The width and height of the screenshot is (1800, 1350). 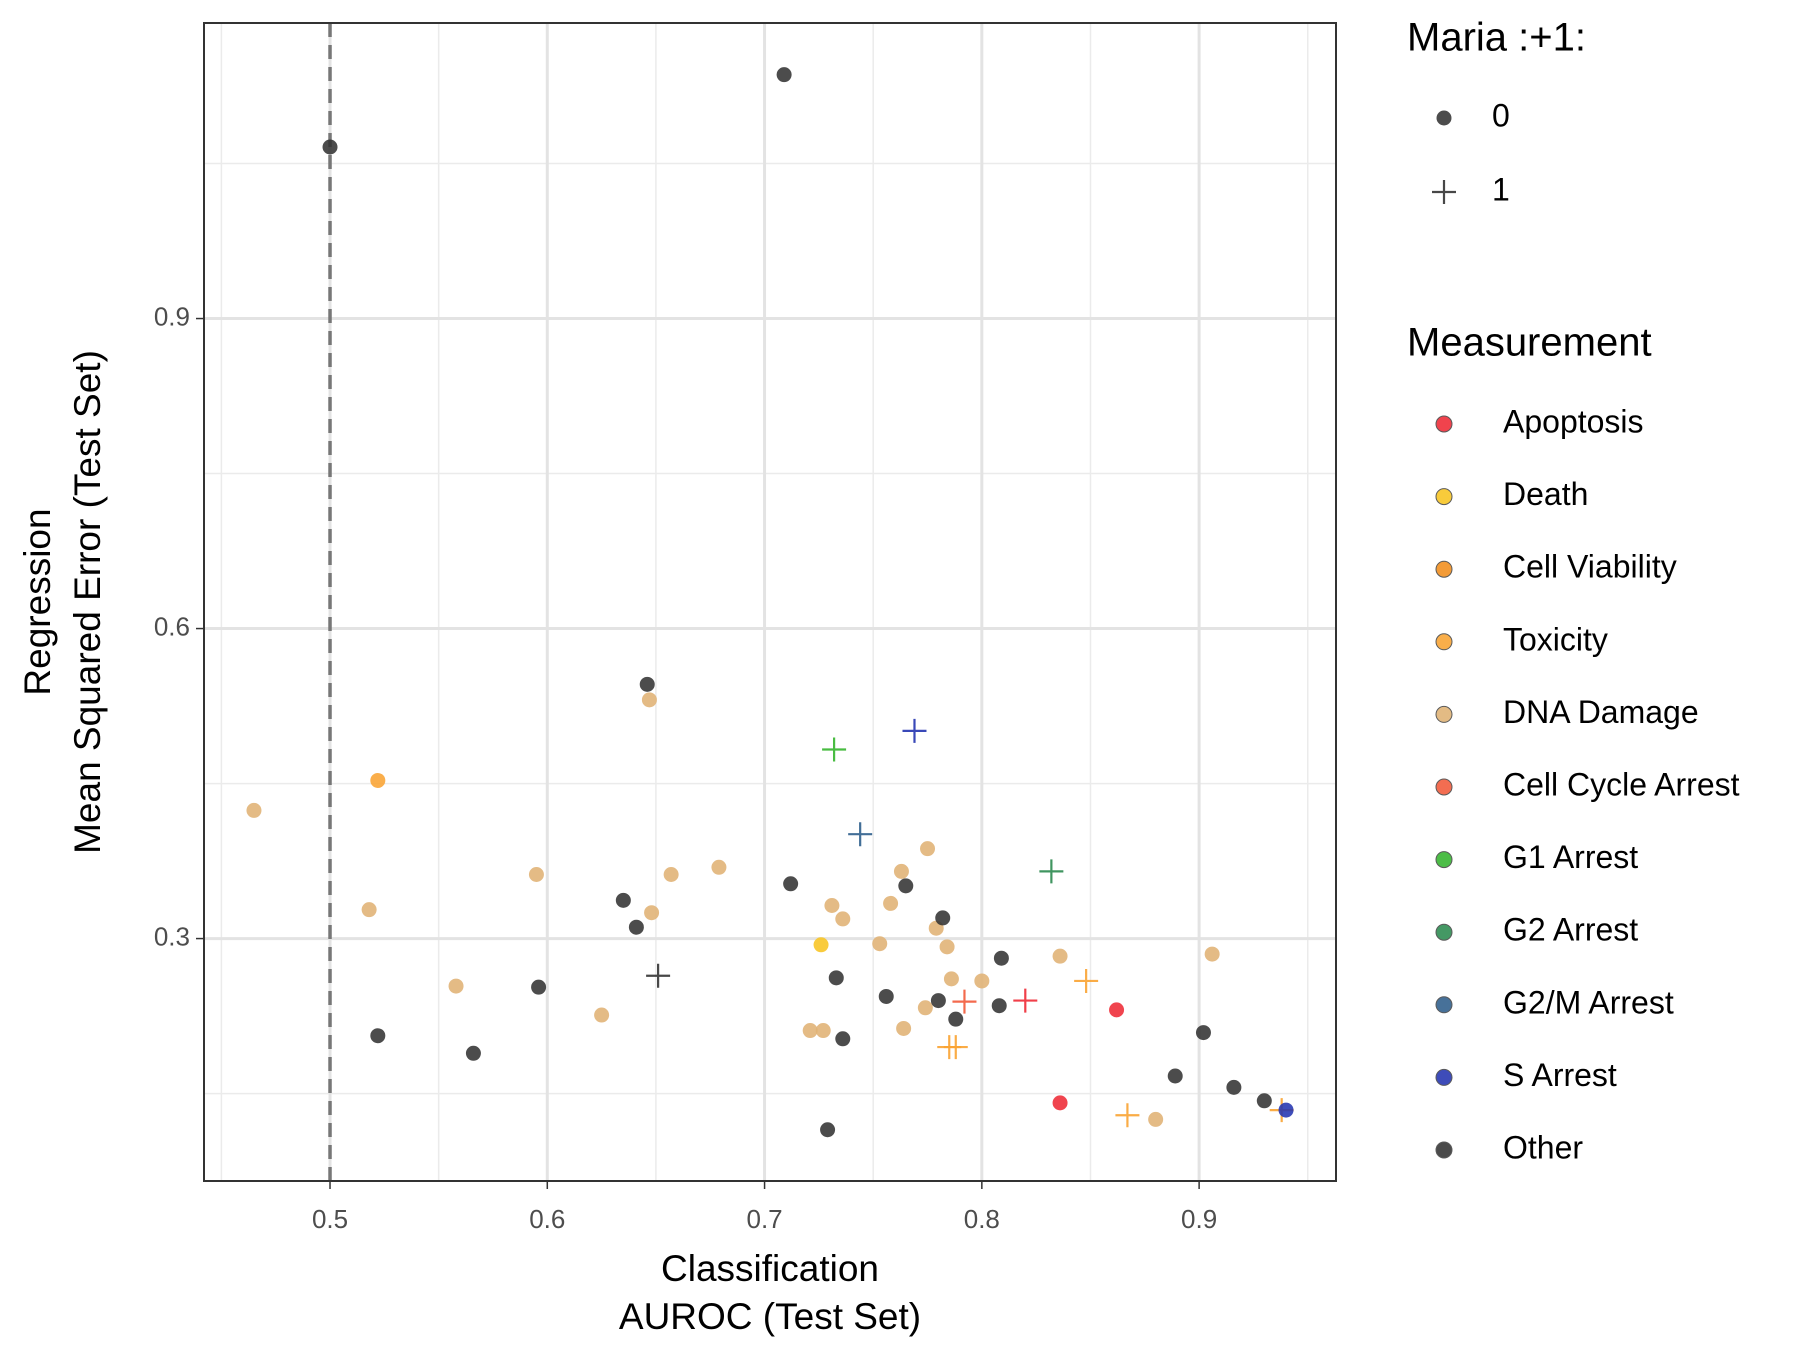 What do you see at coordinates (87, 602) in the screenshot?
I see `y-axis-title: Mean Squared Error (Test Set)` at bounding box center [87, 602].